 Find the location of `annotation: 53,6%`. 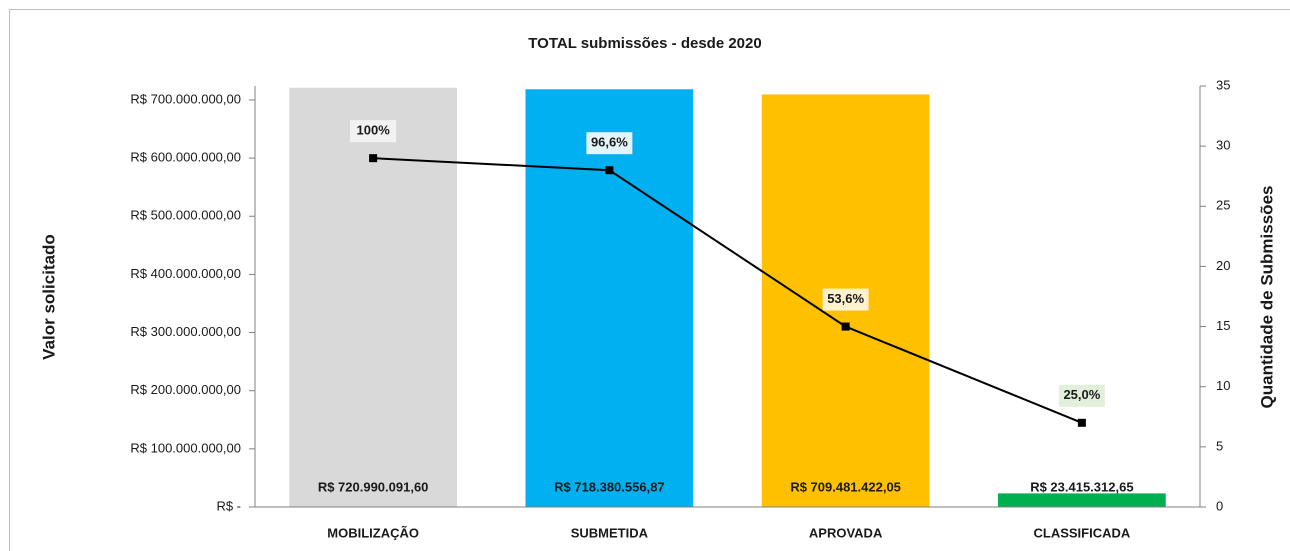

annotation: 53,6% is located at coordinates (845, 298).